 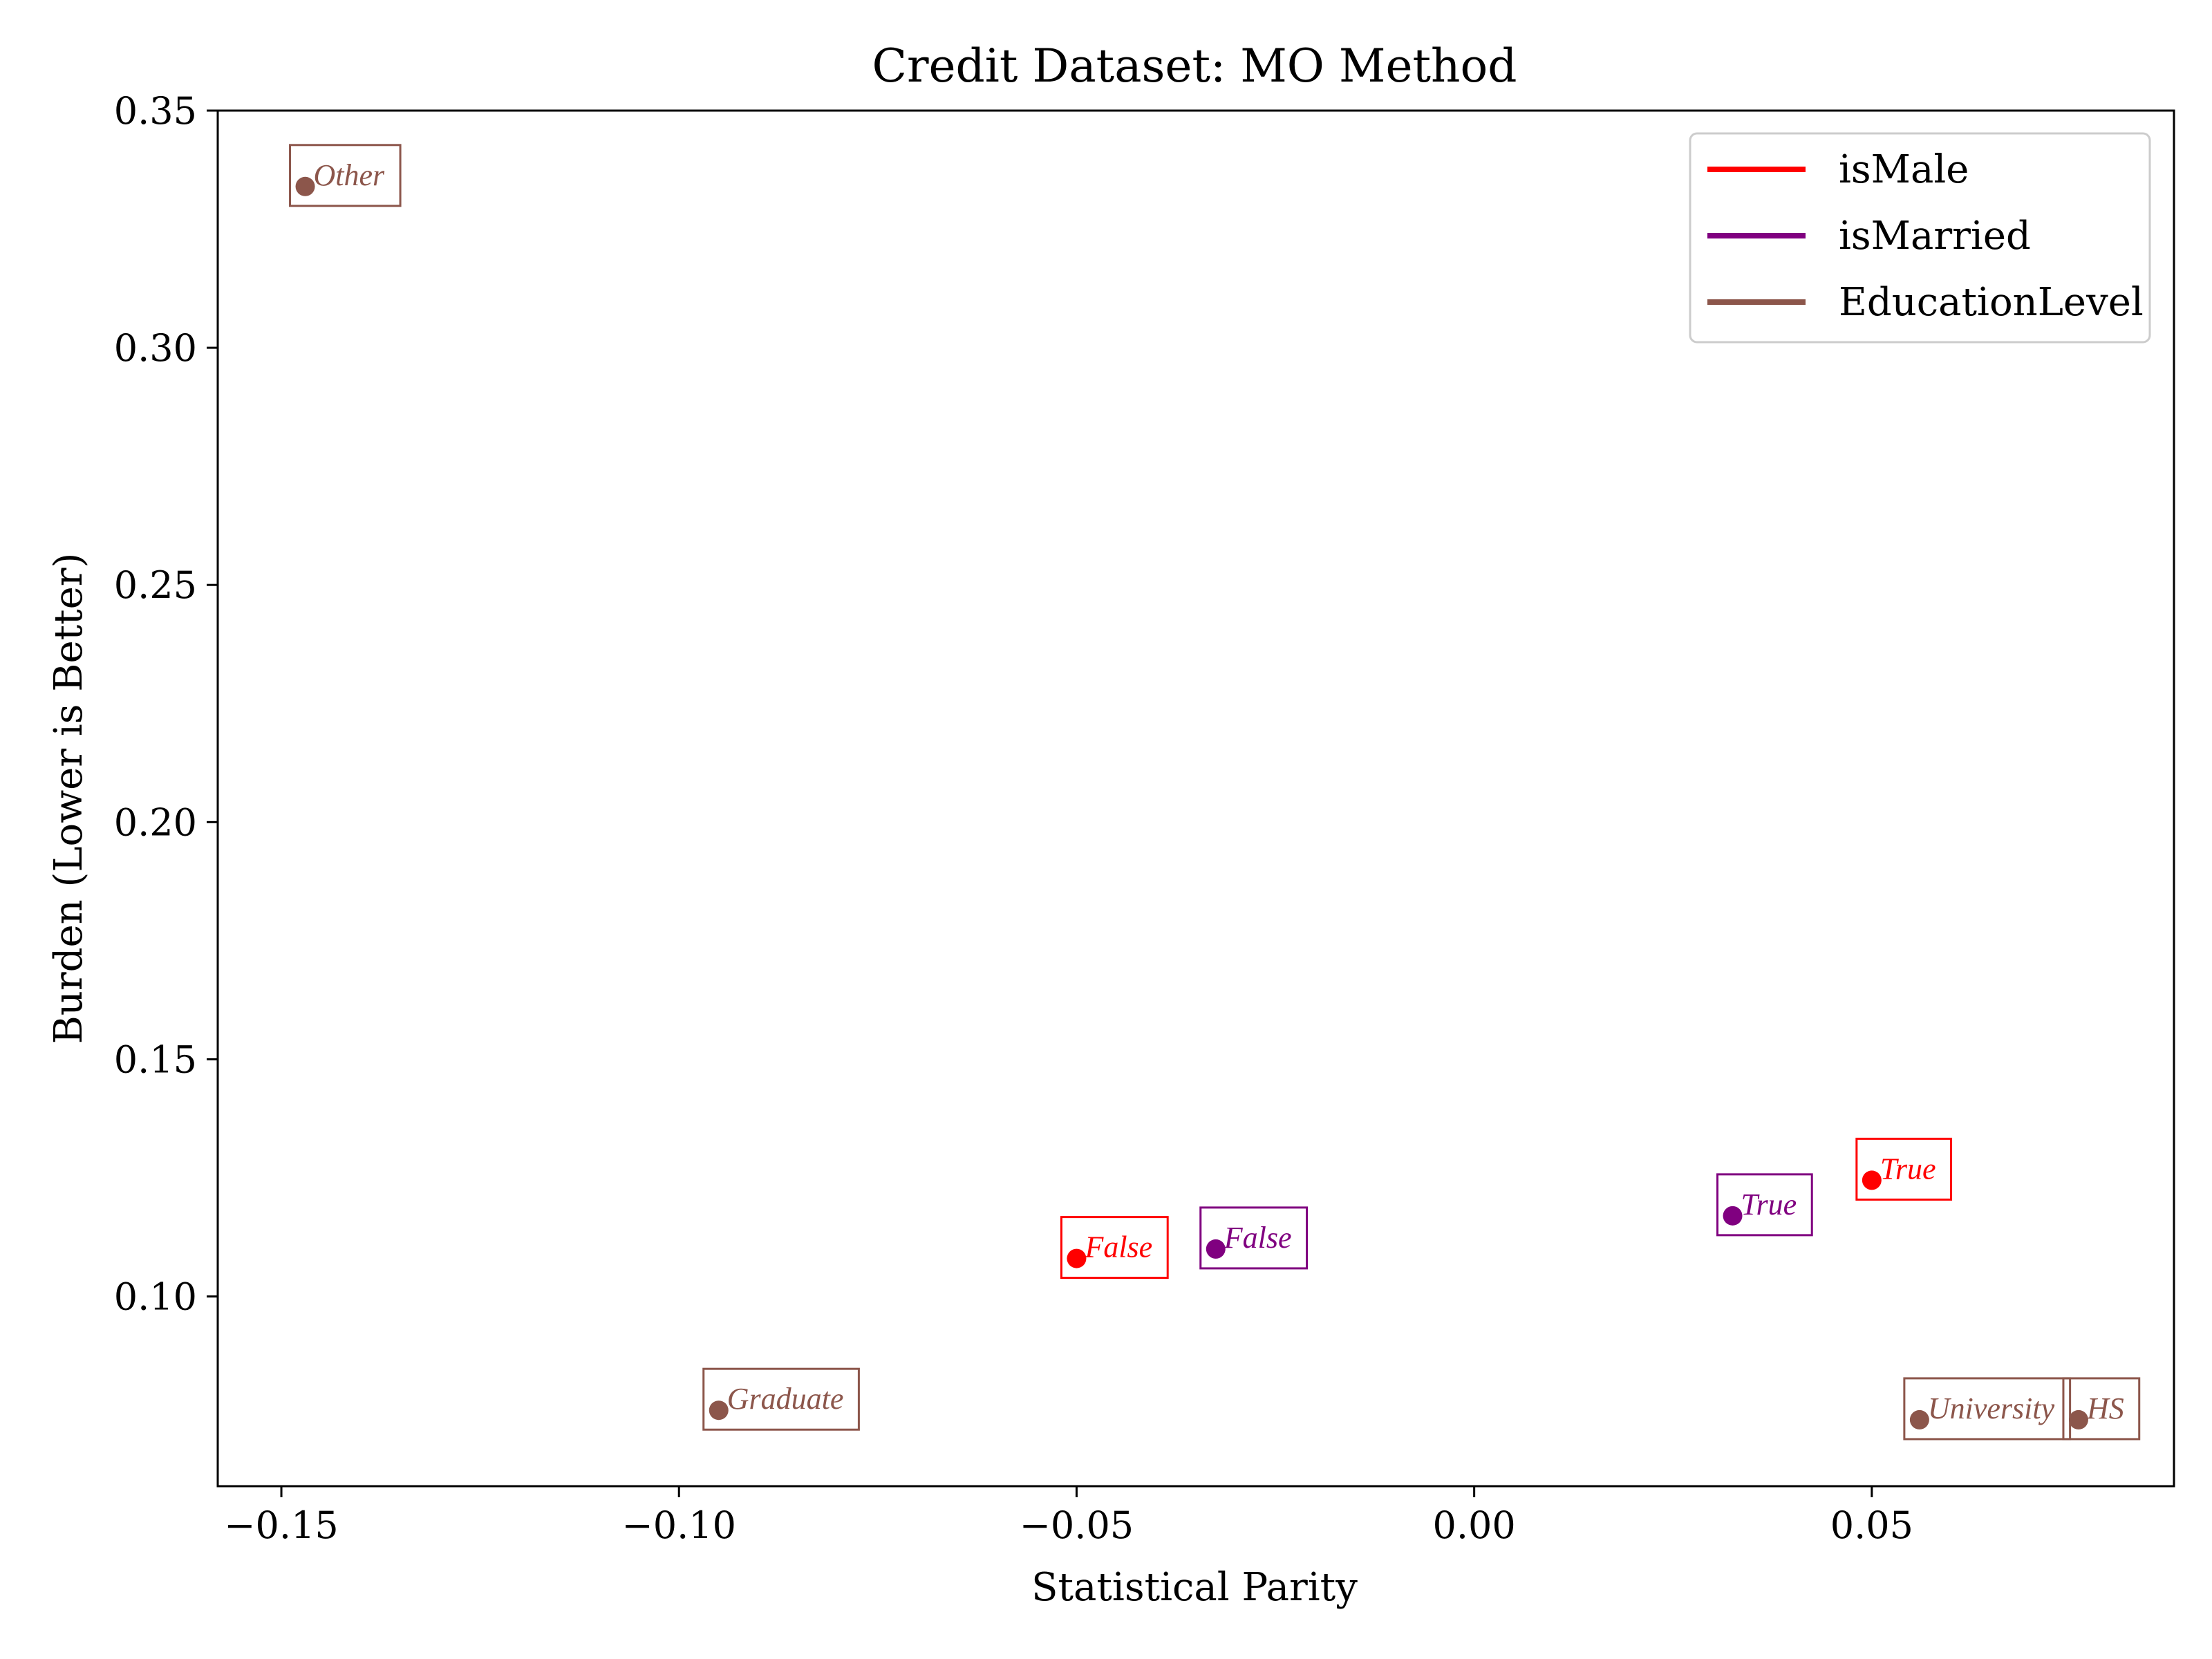 What do you see at coordinates (786, 1399) in the screenshot?
I see `point-label: Graduate` at bounding box center [786, 1399].